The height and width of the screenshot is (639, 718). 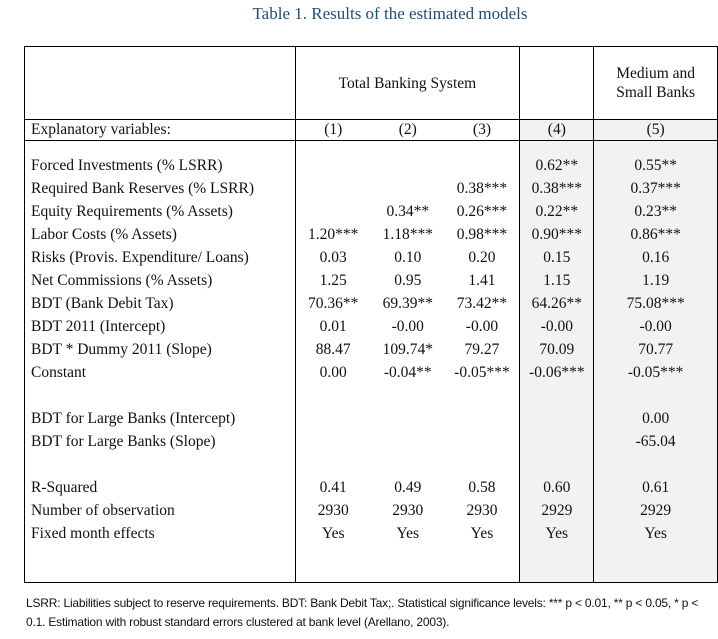 What do you see at coordinates (160, 441) in the screenshot?
I see `row-label: BDT for Large Banks (Slope)` at bounding box center [160, 441].